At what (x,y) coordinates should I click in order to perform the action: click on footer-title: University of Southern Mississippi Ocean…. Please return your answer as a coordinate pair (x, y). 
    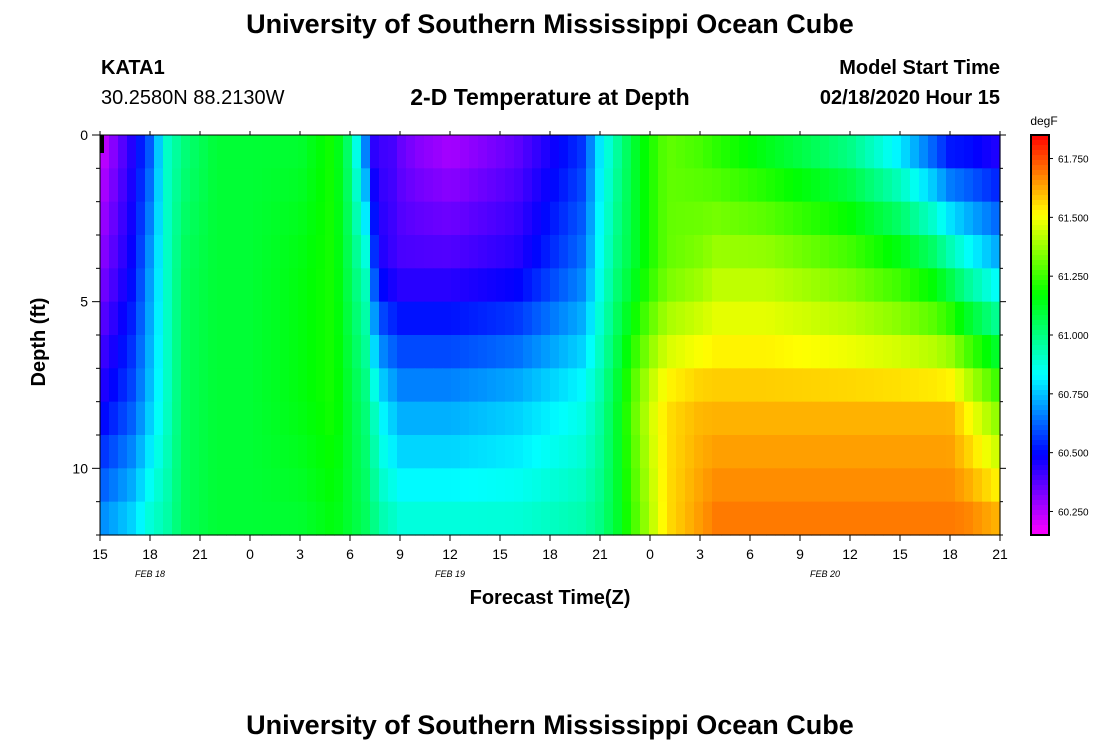
    Looking at the image, I should click on (550, 725).